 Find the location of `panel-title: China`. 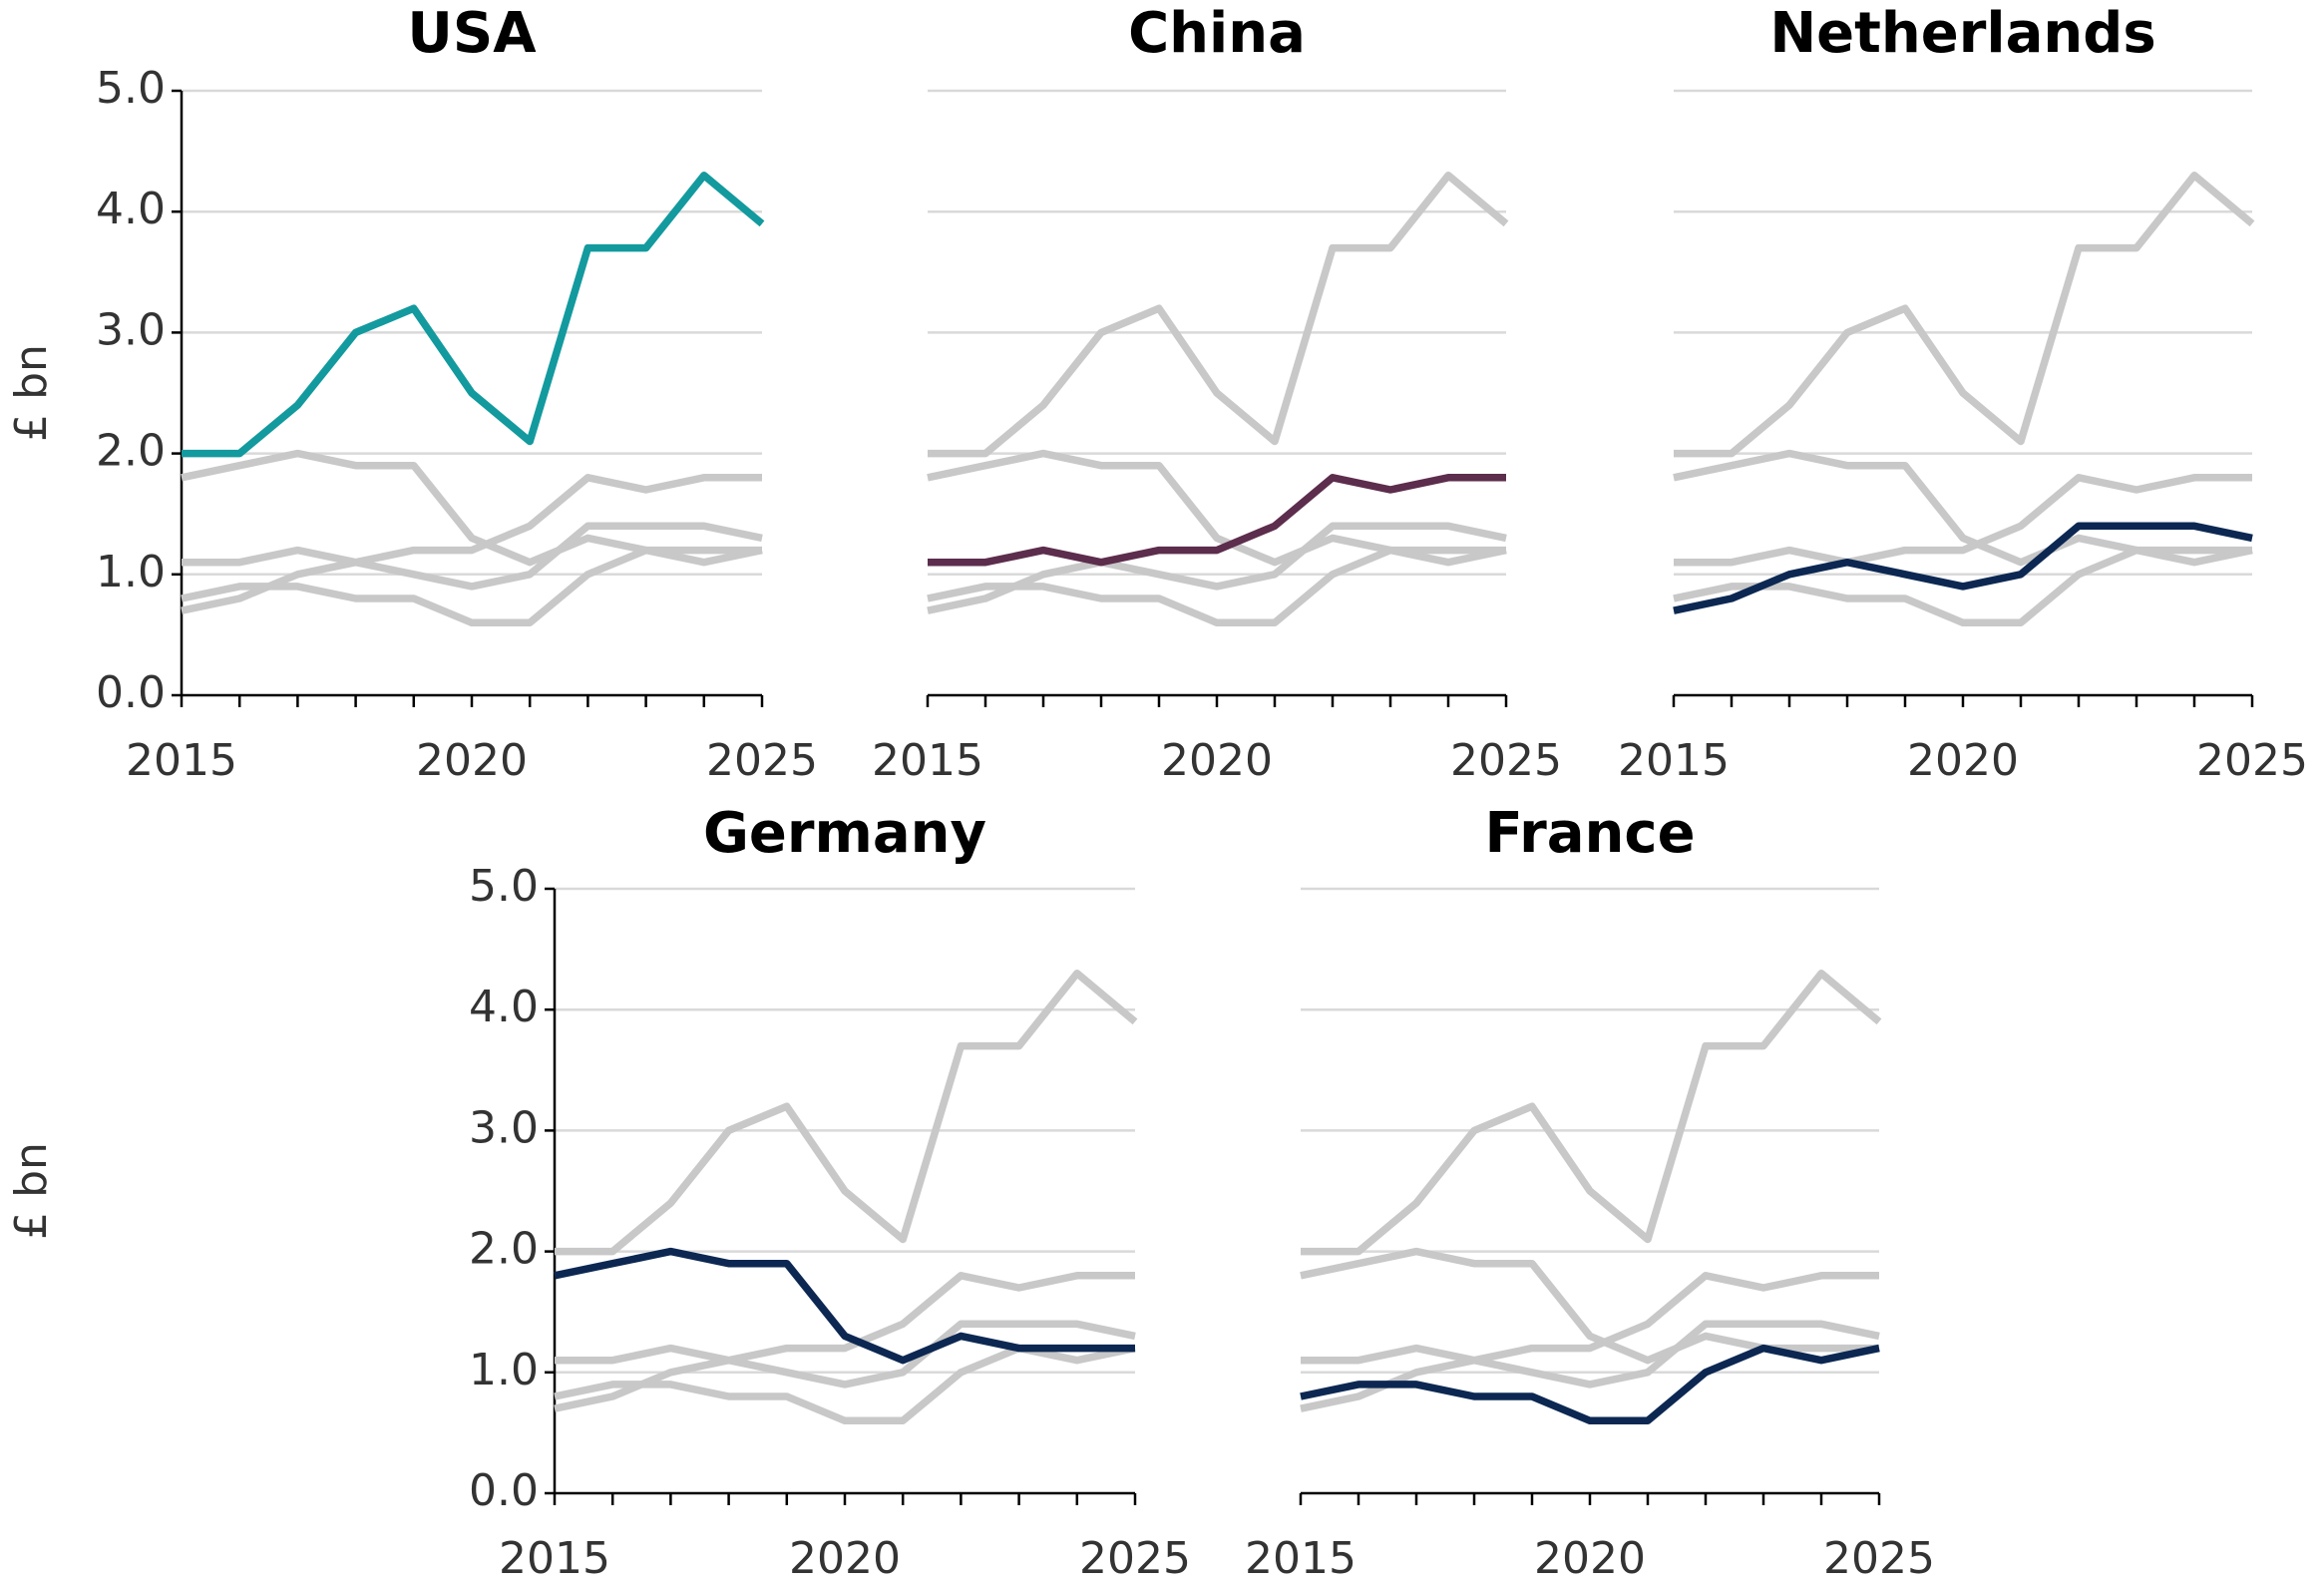

panel-title: China is located at coordinates (1217, 33).